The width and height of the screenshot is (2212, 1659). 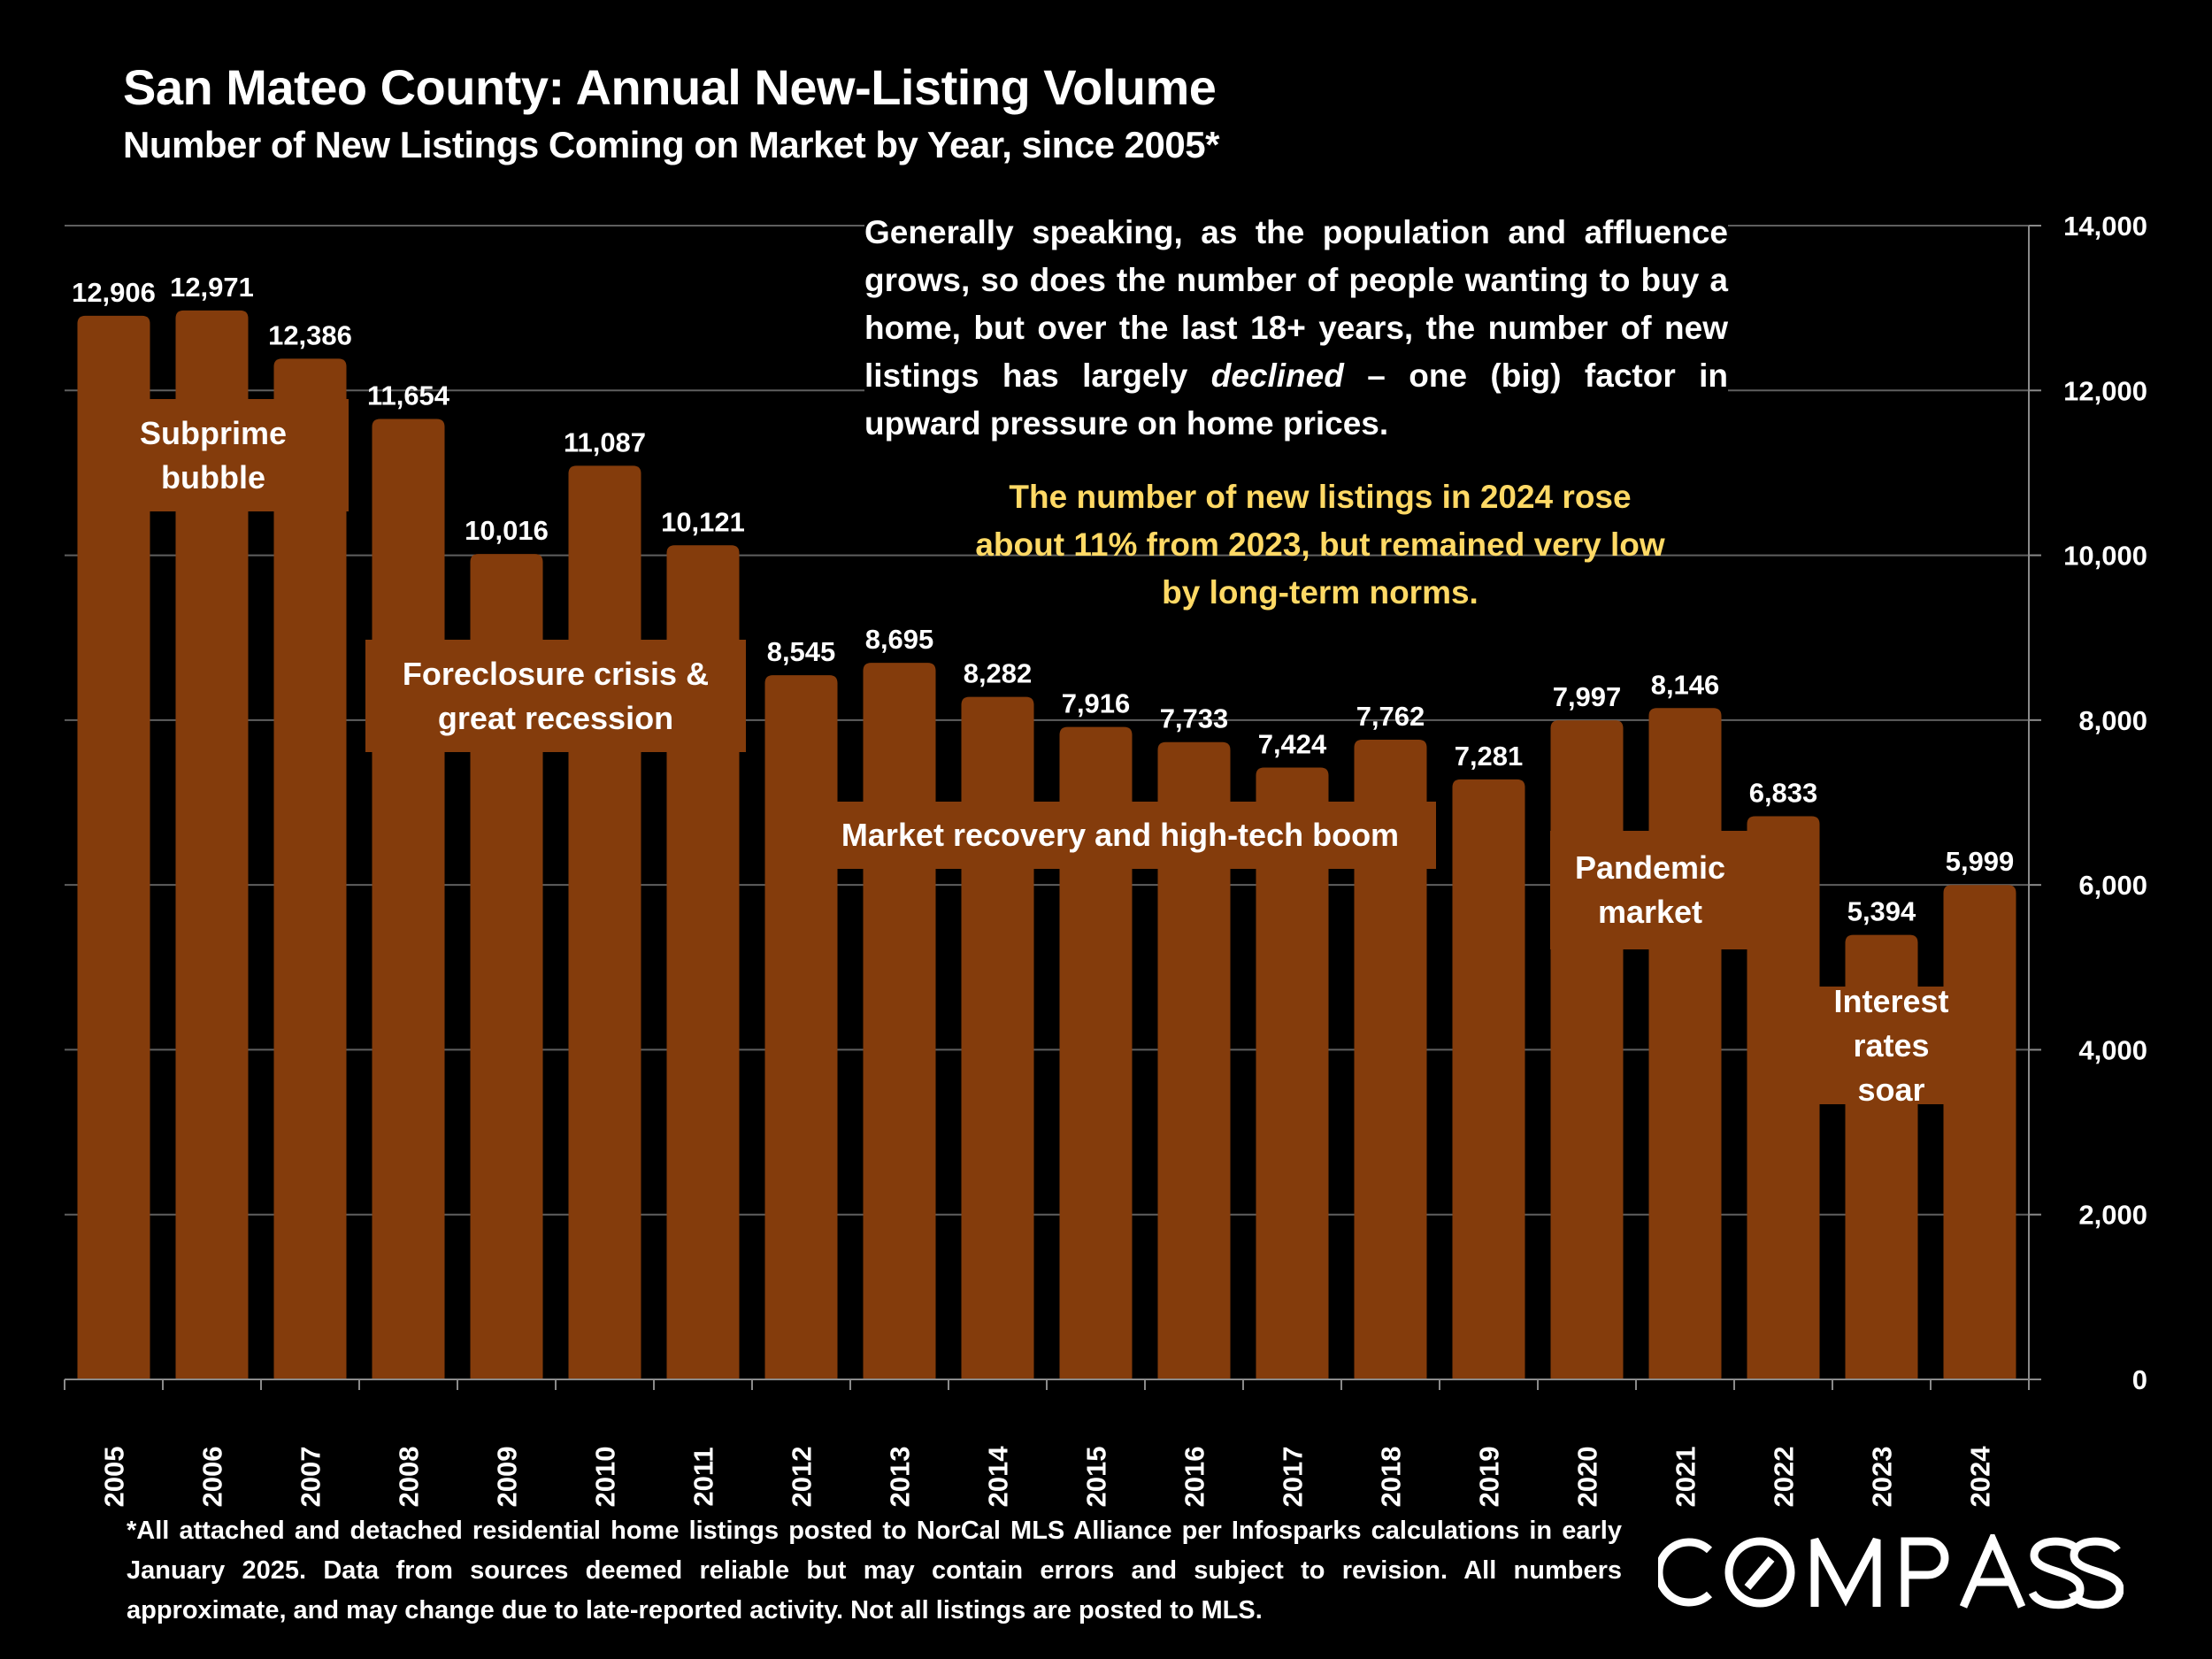 What do you see at coordinates (310, 869) in the screenshot?
I see `bar-2007` at bounding box center [310, 869].